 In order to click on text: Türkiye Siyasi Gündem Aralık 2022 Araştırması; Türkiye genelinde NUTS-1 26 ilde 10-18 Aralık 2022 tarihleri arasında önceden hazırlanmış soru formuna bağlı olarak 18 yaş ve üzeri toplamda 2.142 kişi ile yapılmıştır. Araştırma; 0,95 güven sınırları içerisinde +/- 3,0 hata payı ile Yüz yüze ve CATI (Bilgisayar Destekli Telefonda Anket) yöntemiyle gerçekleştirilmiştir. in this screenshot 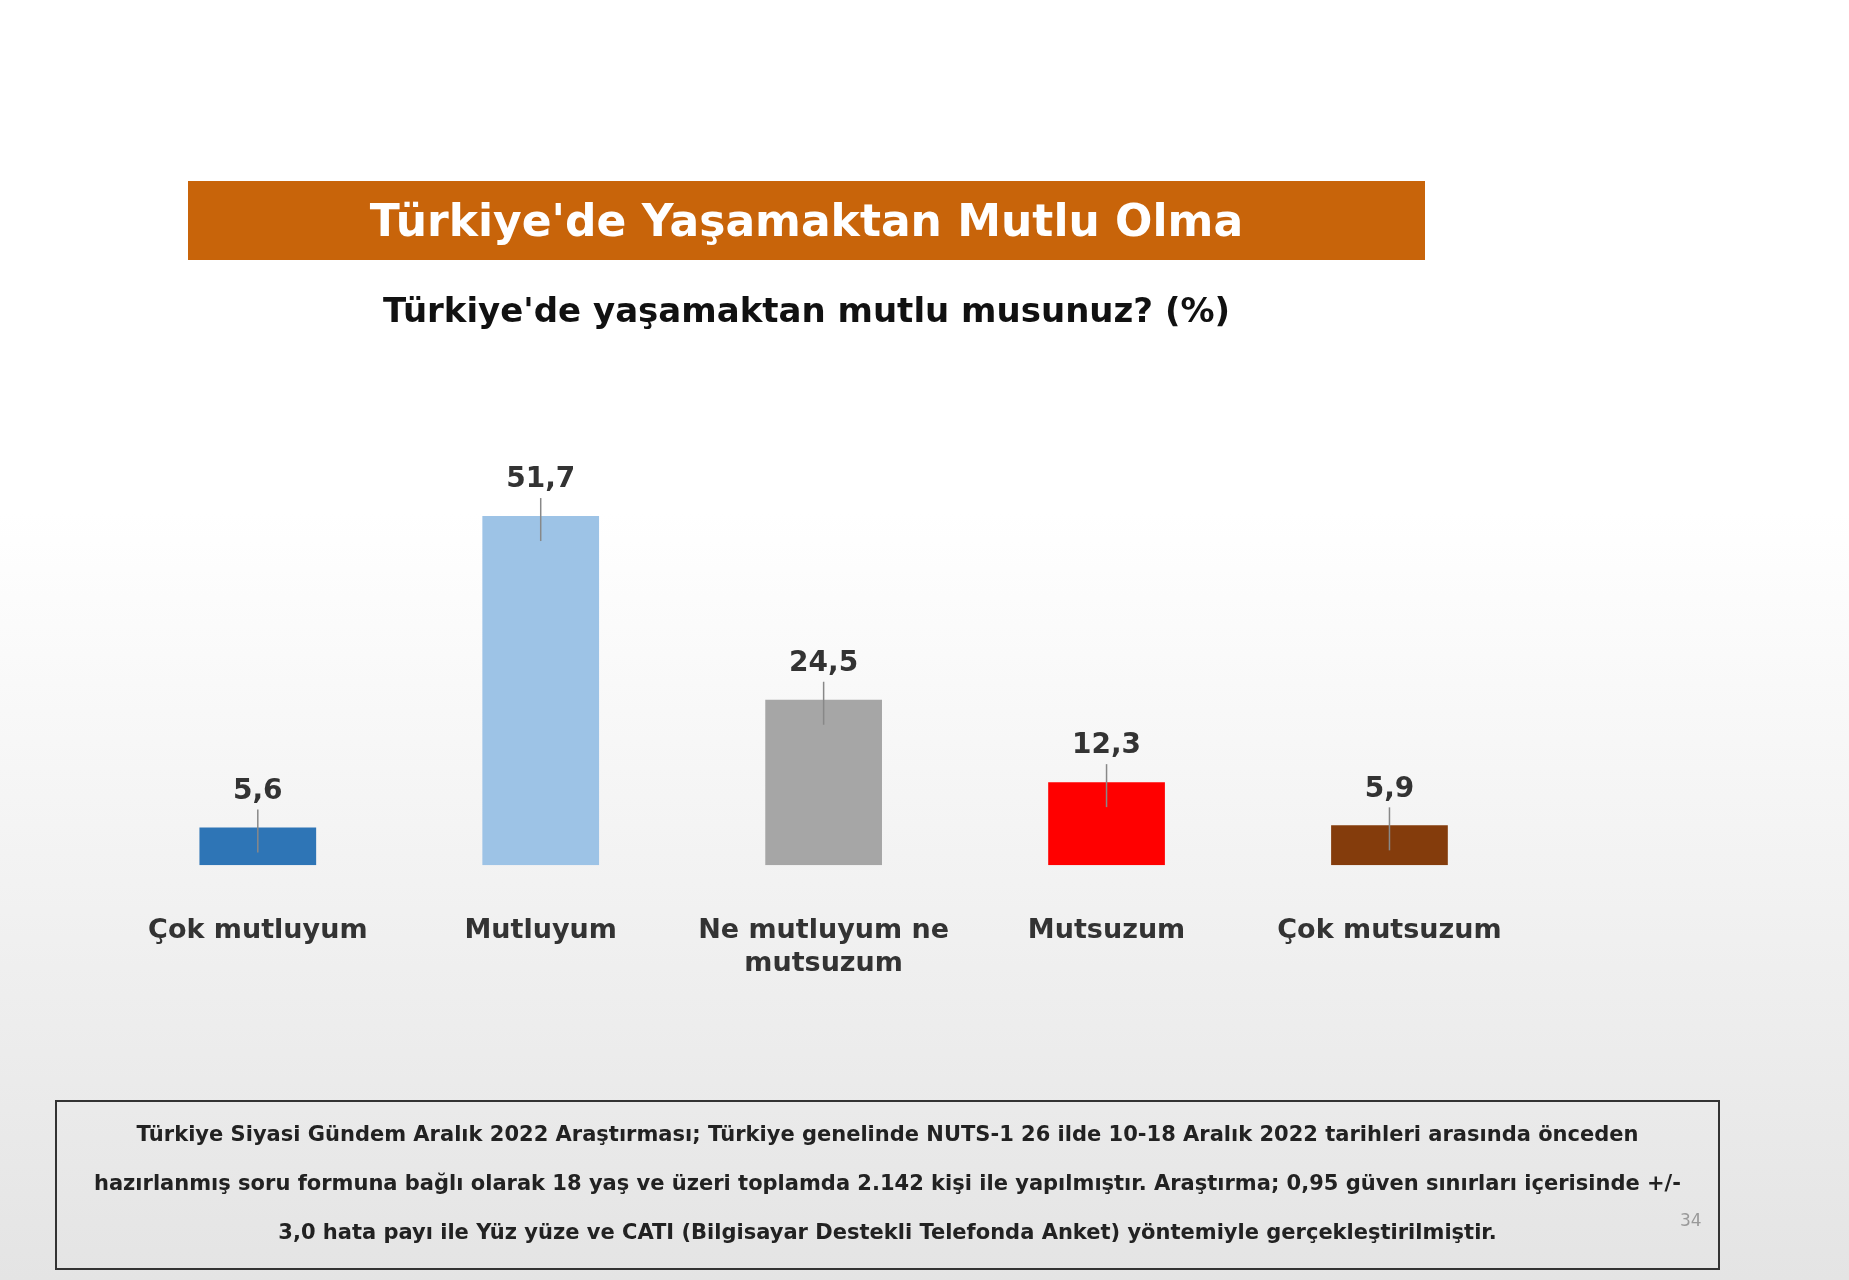, I will do `click(887, 1183)`.